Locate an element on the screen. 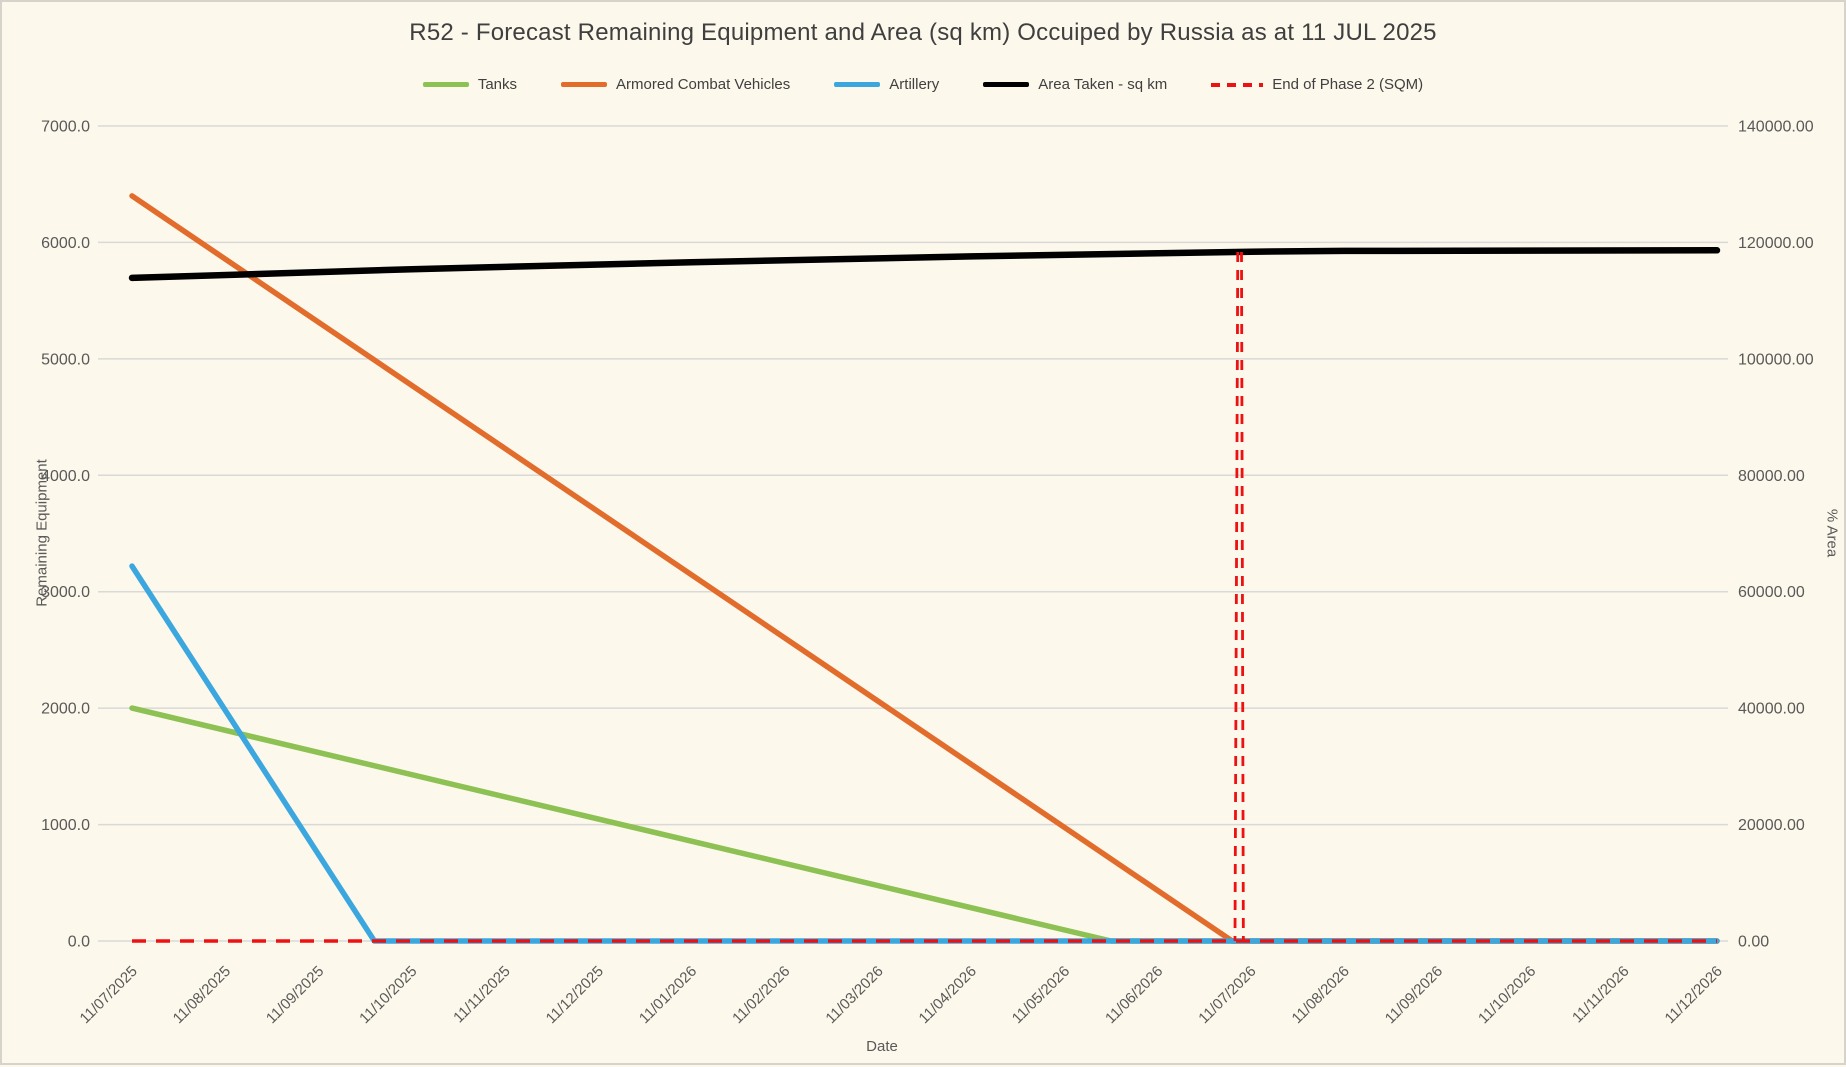 The image size is (1846, 1067). y-right-tick-label: 100000.00 is located at coordinates (1776, 359).